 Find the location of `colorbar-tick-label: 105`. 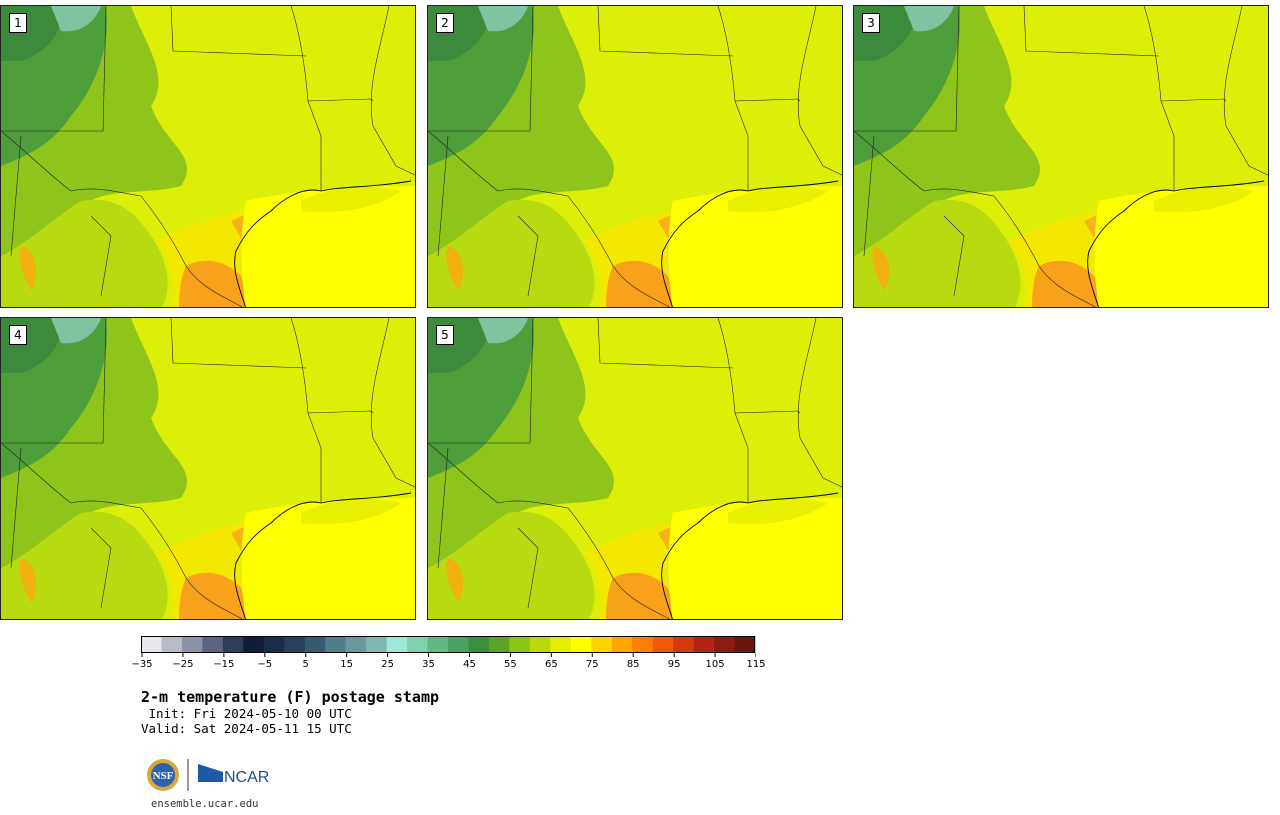

colorbar-tick-label: 105 is located at coordinates (715, 664).